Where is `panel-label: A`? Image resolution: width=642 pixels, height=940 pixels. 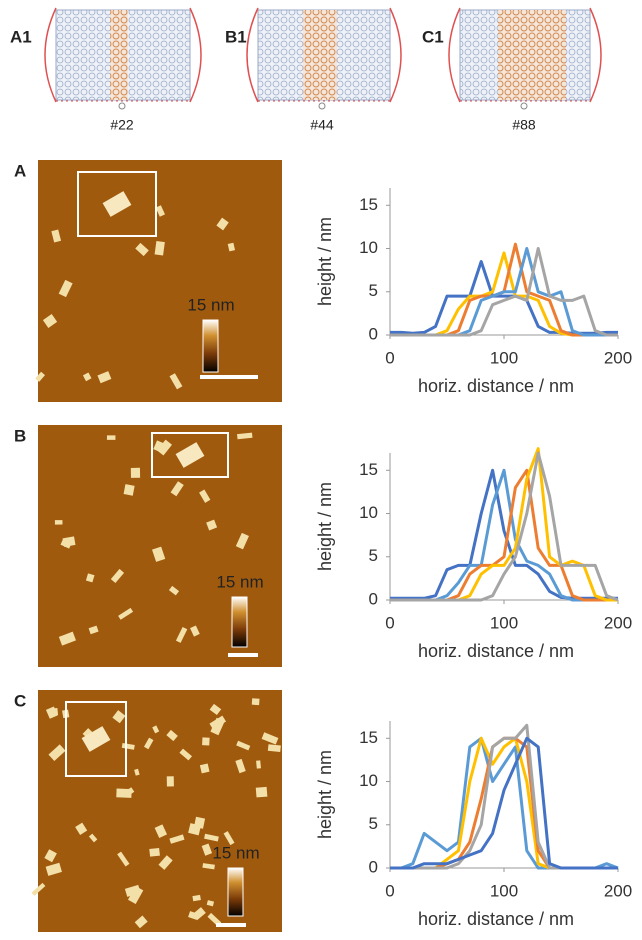 panel-label: A is located at coordinates (20, 170).